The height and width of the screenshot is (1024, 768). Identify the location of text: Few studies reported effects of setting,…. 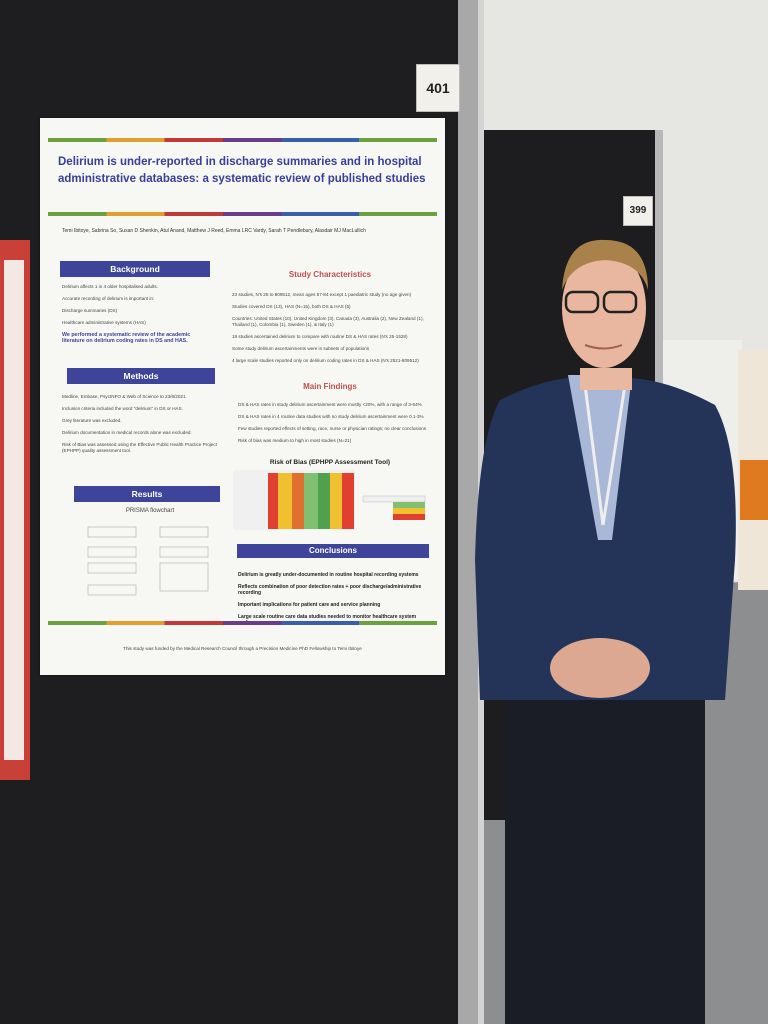
(332, 428).